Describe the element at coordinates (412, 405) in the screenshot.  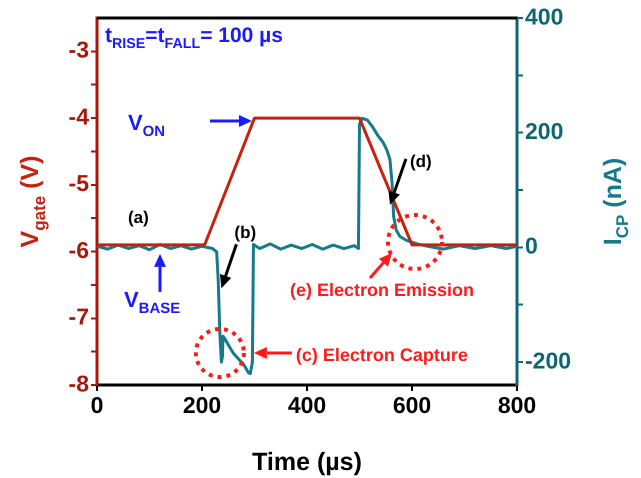
I see `x-tick-label: 600` at that location.